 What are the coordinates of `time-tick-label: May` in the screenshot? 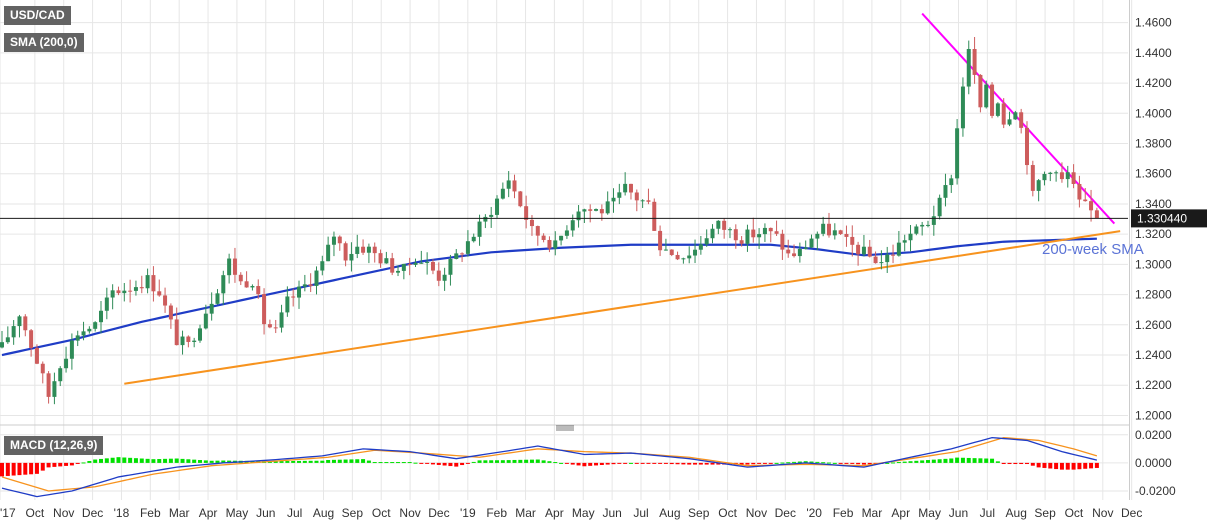 It's located at (929, 513).